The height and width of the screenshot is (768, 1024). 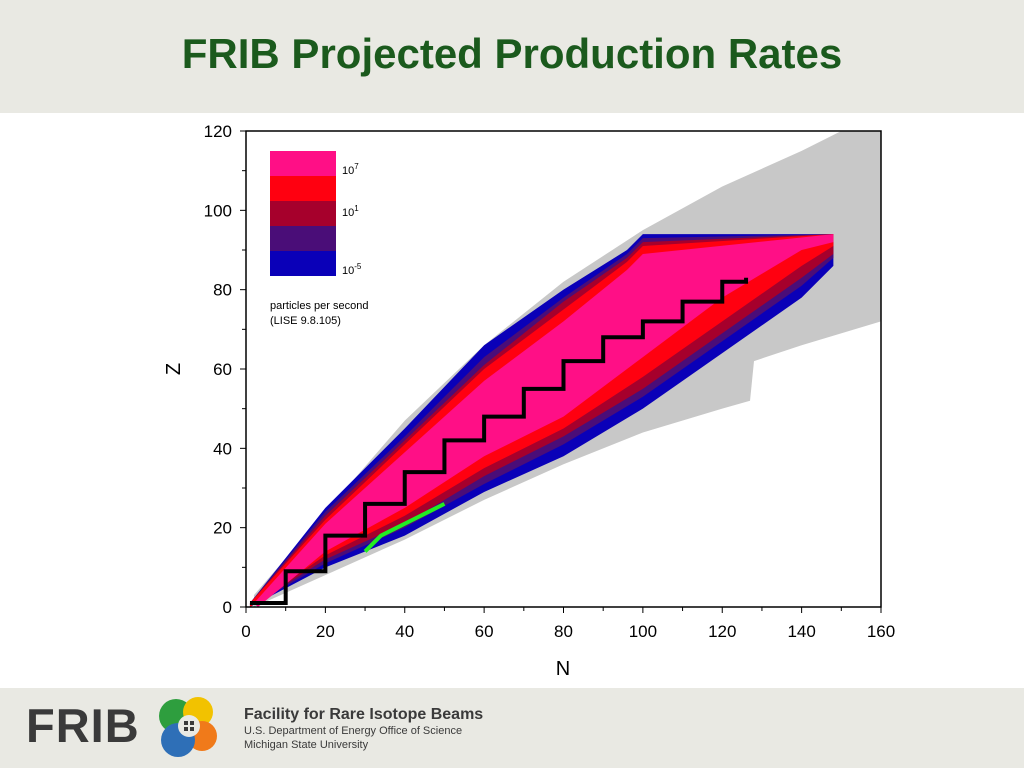 What do you see at coordinates (563, 669) in the screenshot?
I see `x-axis-label: N` at bounding box center [563, 669].